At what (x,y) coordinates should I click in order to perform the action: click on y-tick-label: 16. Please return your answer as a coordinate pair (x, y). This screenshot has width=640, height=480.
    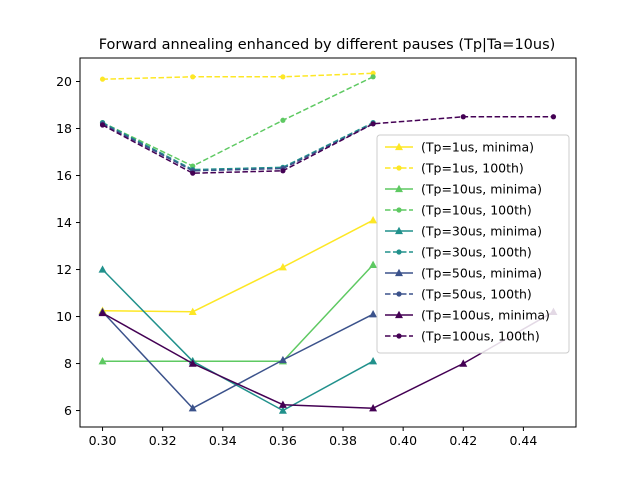
    Looking at the image, I should click on (64, 175).